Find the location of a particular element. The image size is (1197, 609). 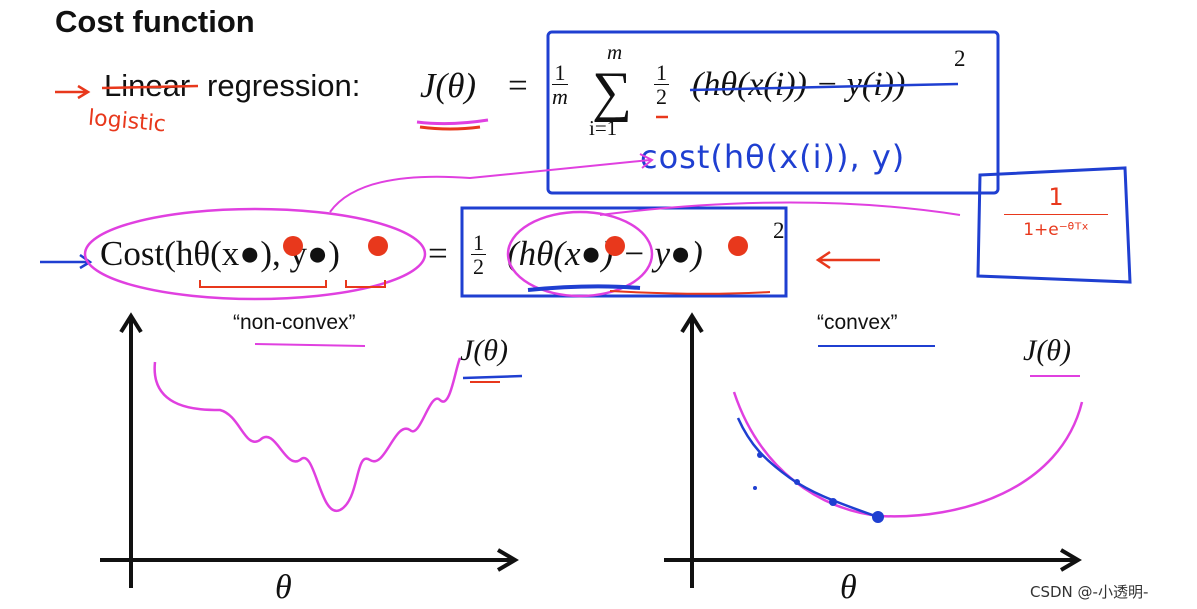

squared-error-term: (hθ(x(i)) − y(i)) is located at coordinates (799, 84).